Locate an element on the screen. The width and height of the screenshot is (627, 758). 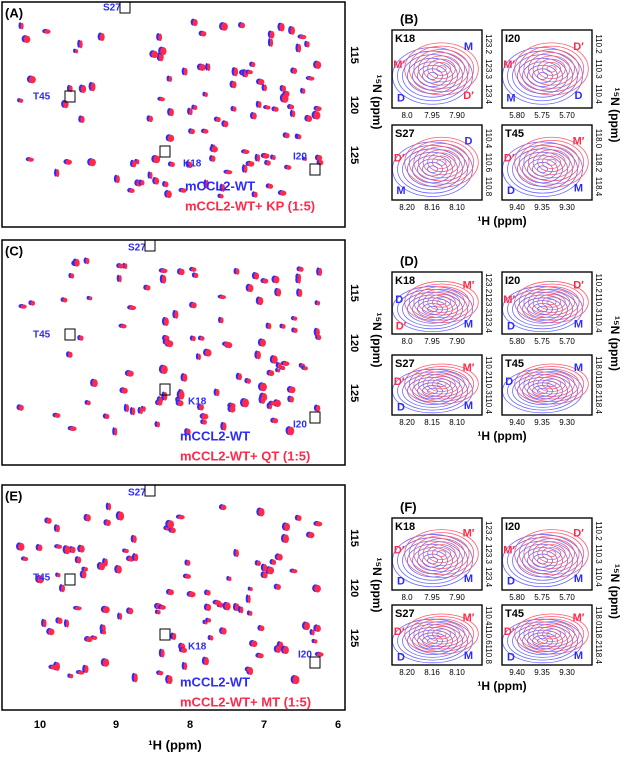
panel-letter: (B) is located at coordinates (409, 18).